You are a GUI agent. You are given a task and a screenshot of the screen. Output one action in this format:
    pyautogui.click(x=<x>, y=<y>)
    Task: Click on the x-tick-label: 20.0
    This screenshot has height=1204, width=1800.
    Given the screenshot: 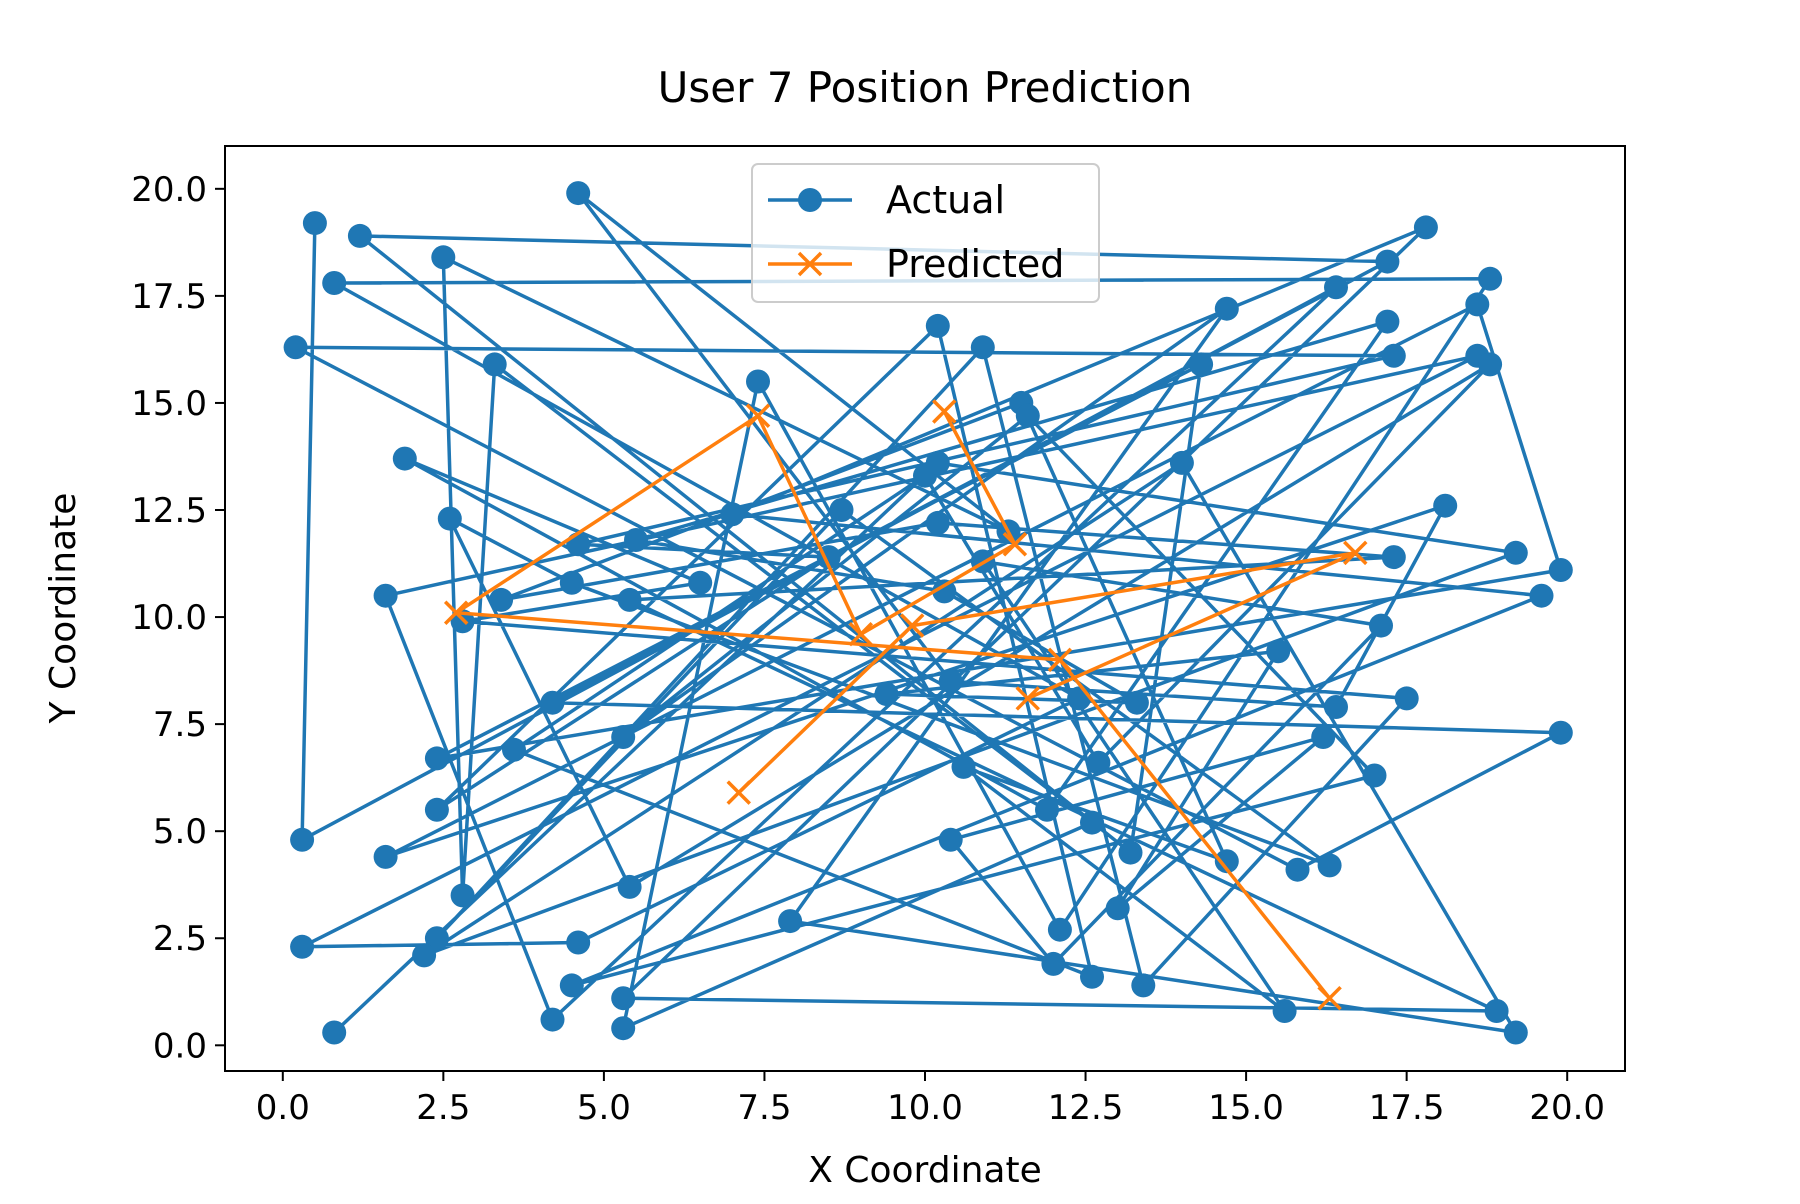 What is the action you would take?
    pyautogui.click(x=1567, y=1108)
    